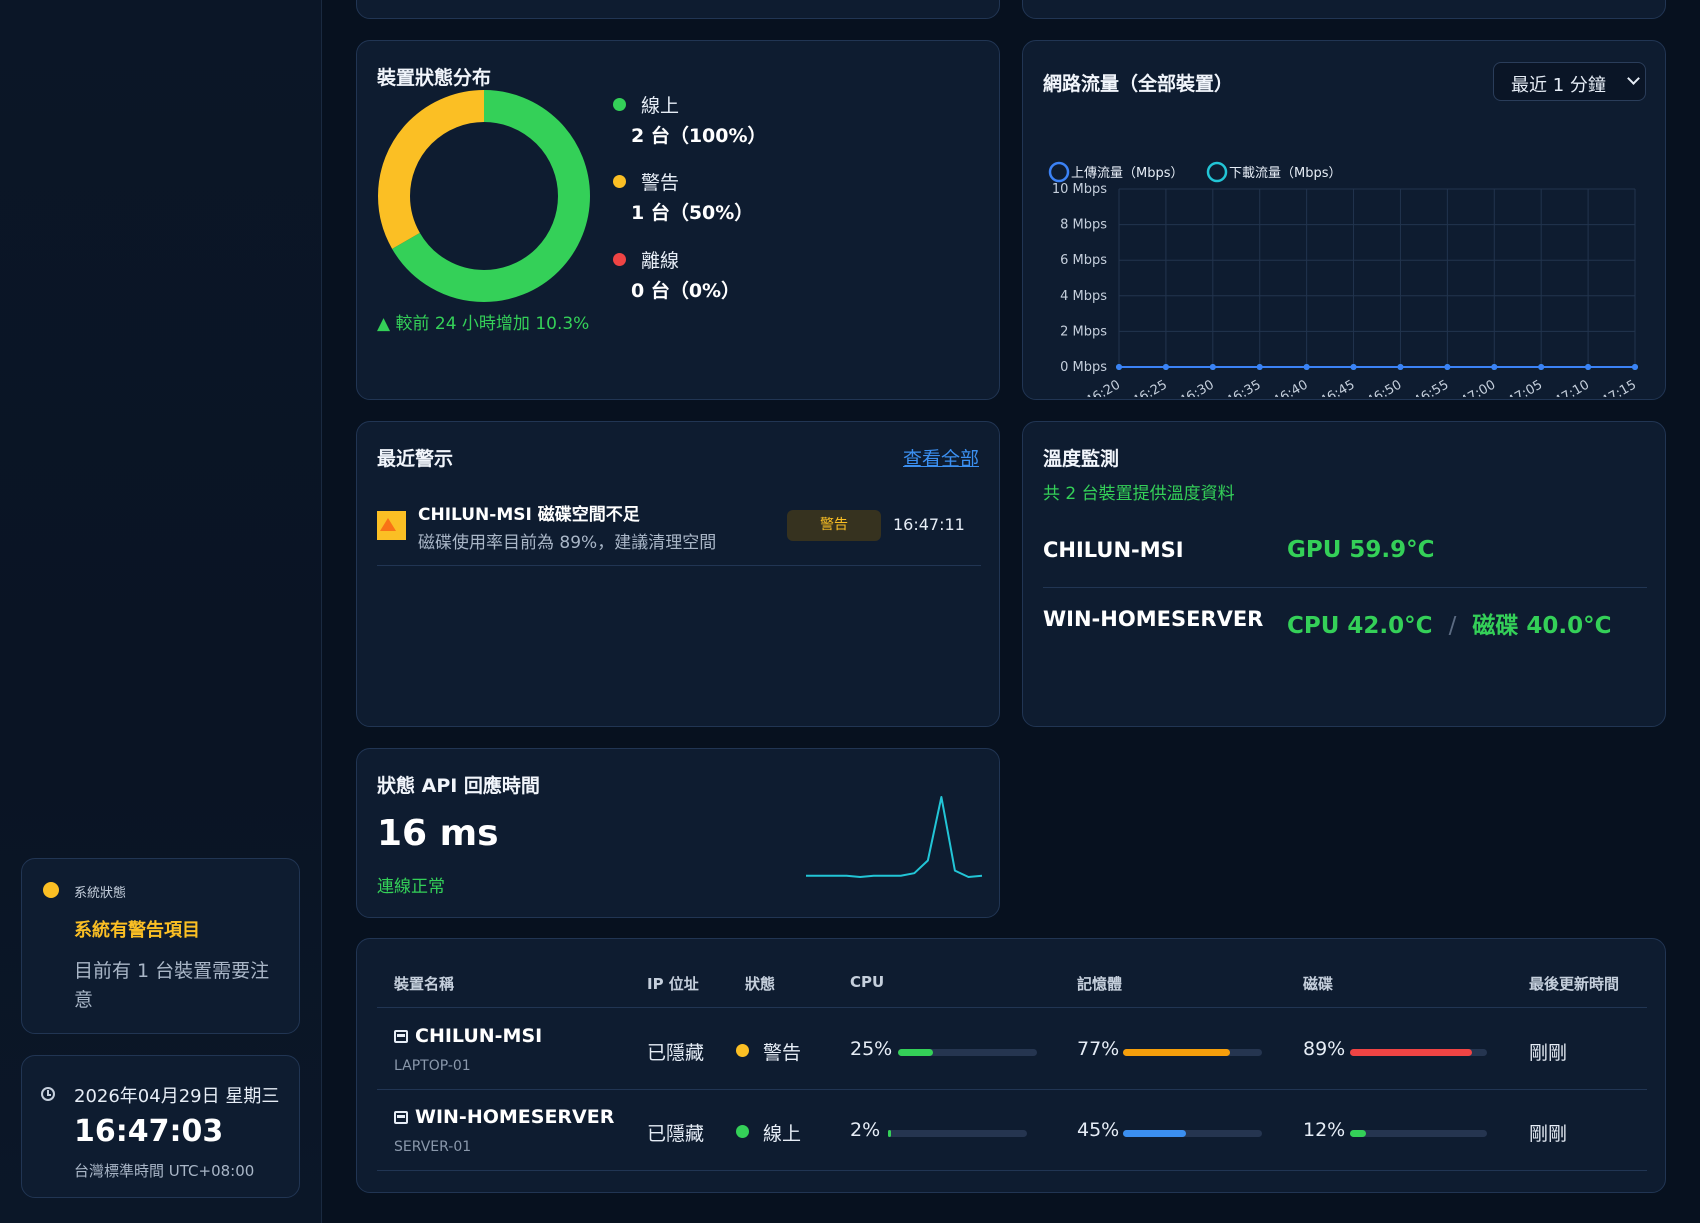 The width and height of the screenshot is (1700, 1223). Describe the element at coordinates (479, 1036) in the screenshot. I see `device-name: CHILUN-MSI` at that location.